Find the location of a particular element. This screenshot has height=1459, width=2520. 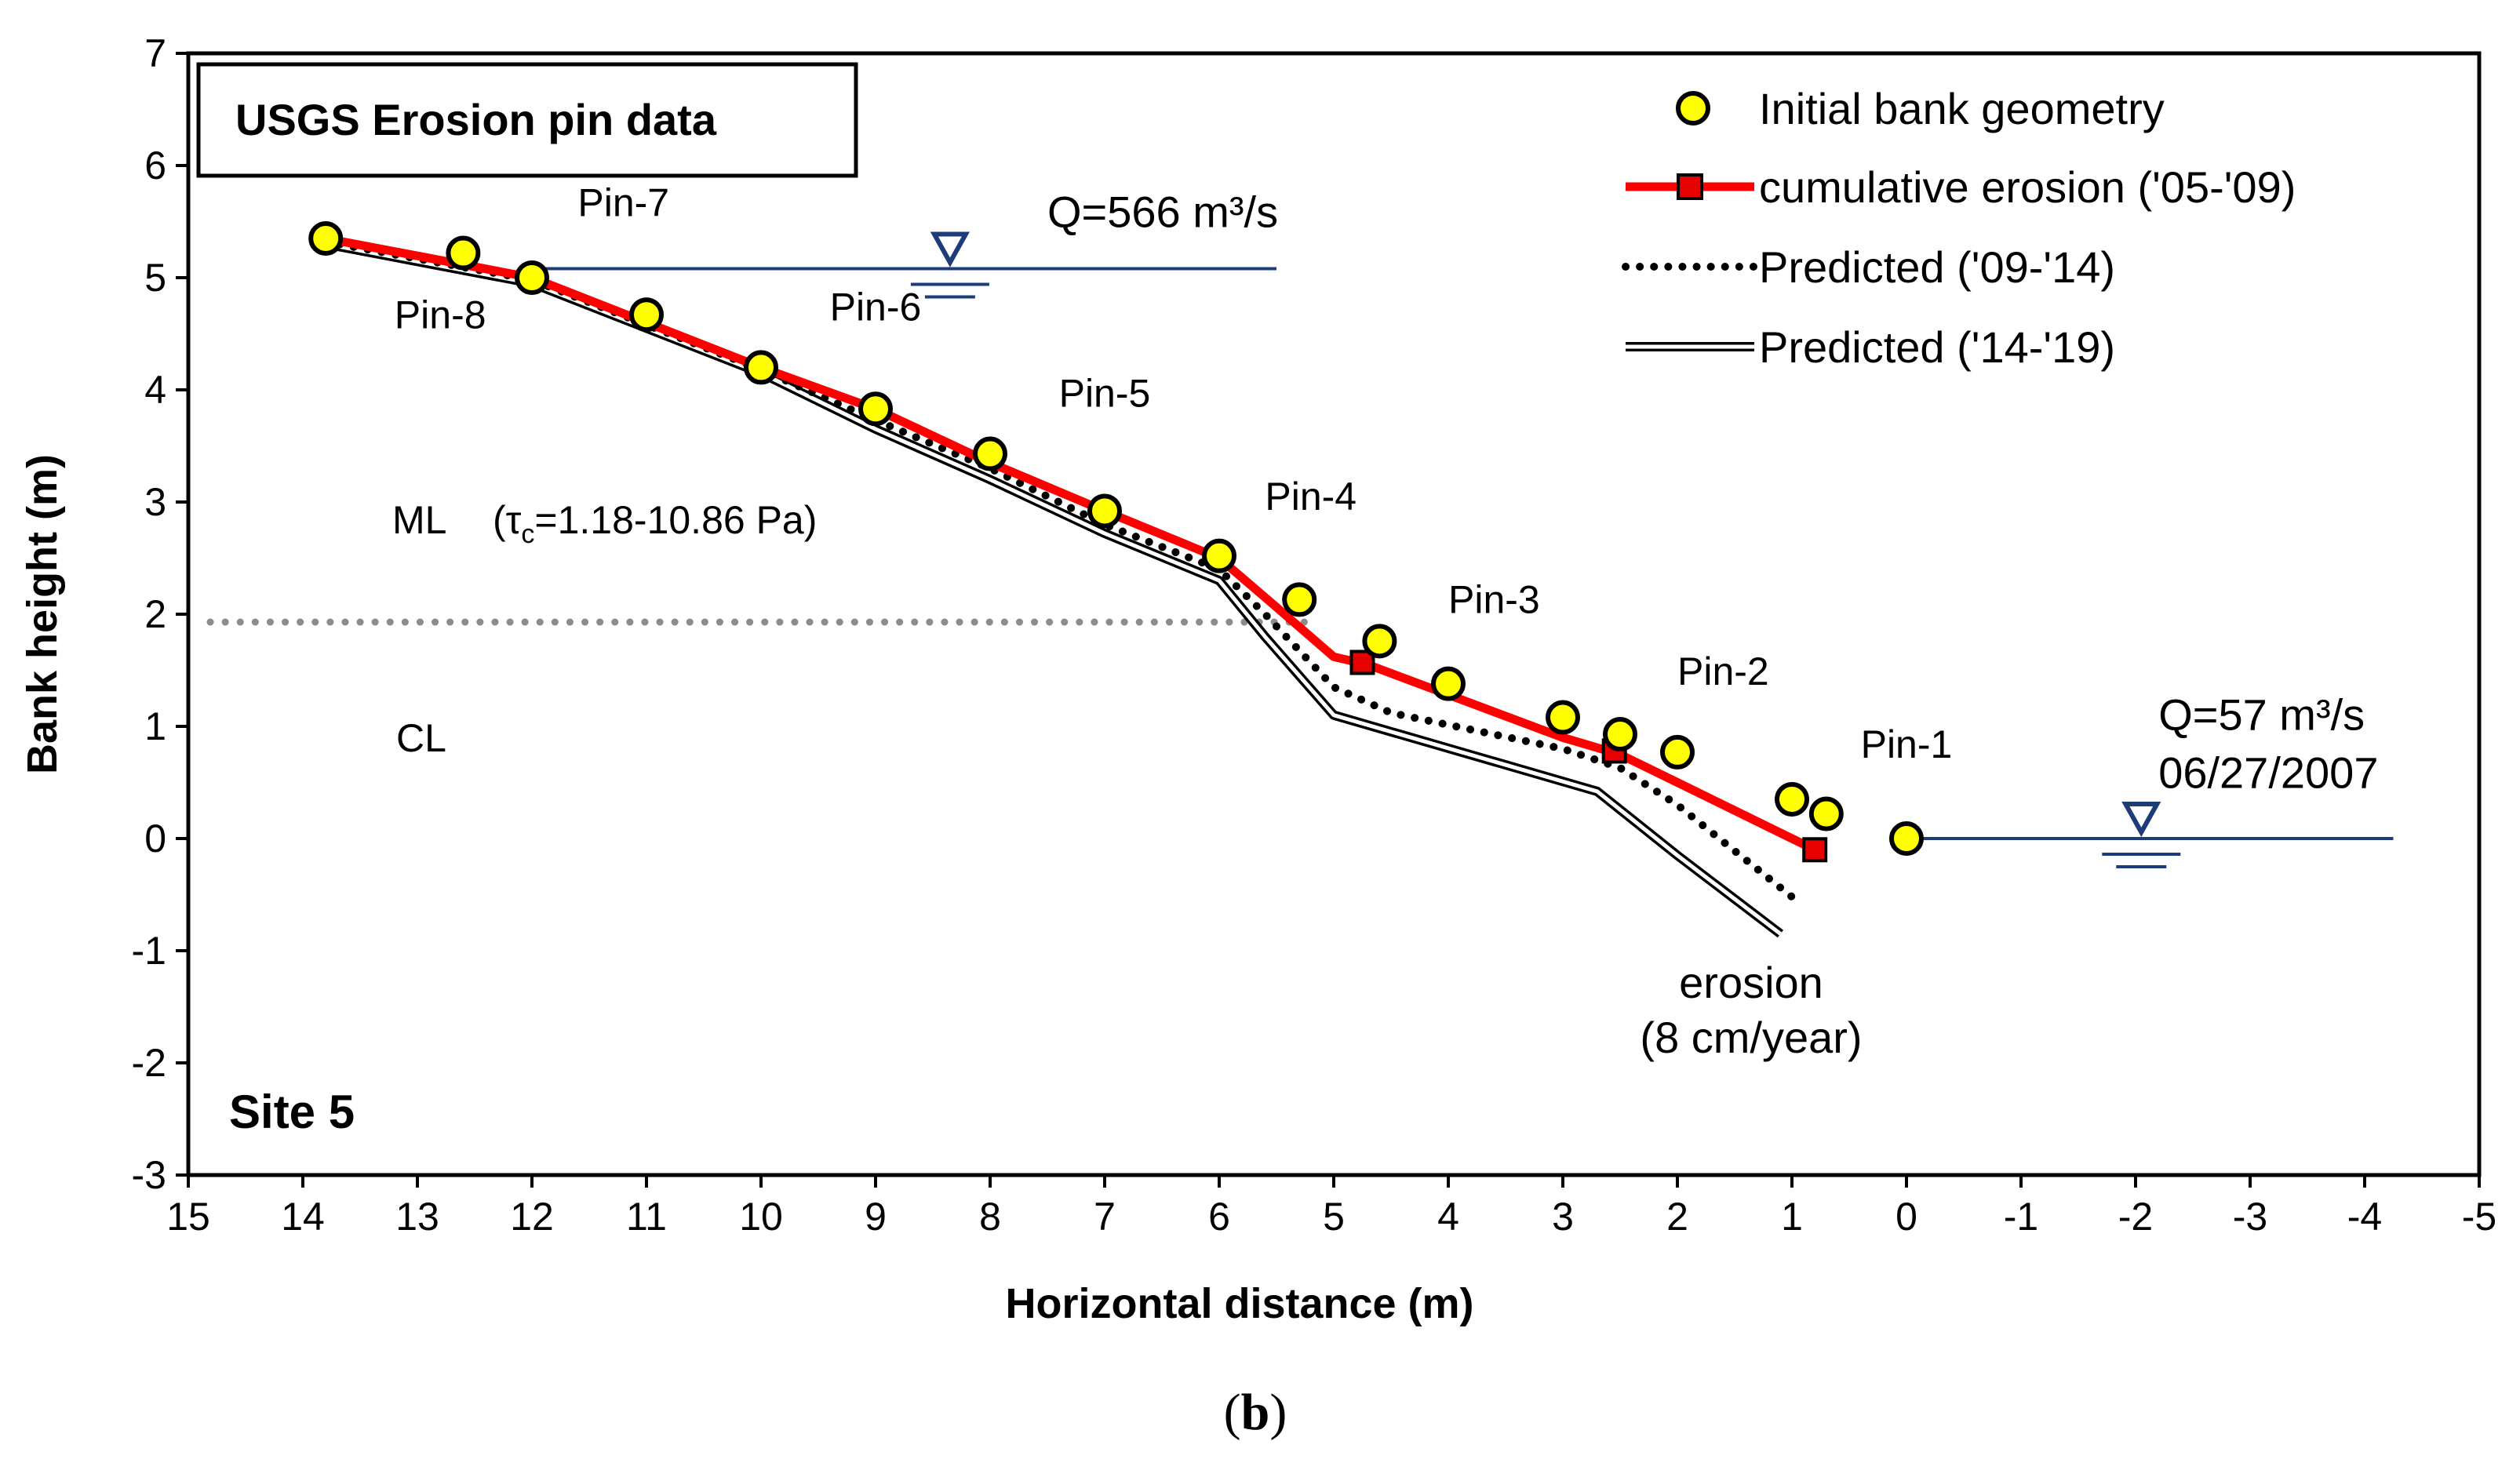

legend-cumulative: cumulative erosion ('05-'09) is located at coordinates (1961, 187).